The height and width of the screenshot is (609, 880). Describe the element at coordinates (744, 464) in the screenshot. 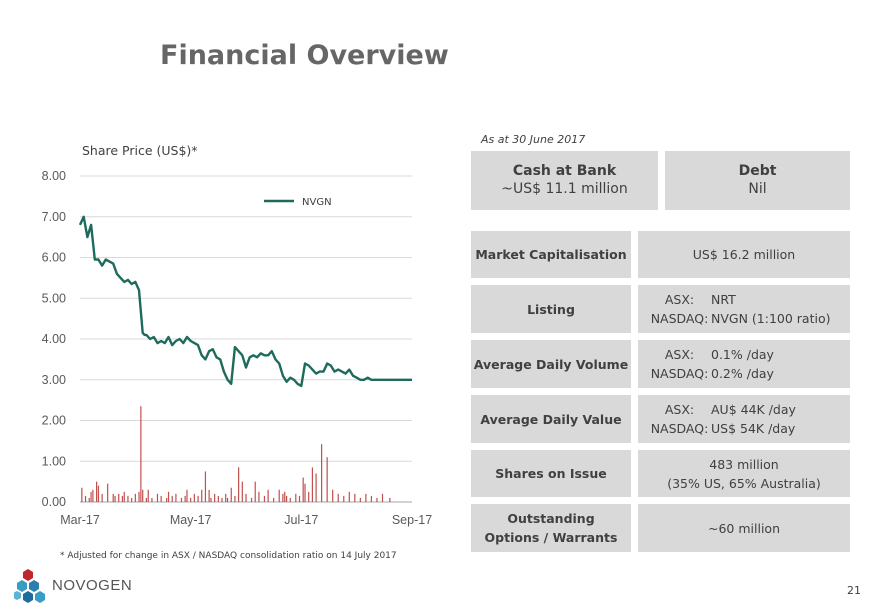

I see `shares-count: 483 million` at that location.